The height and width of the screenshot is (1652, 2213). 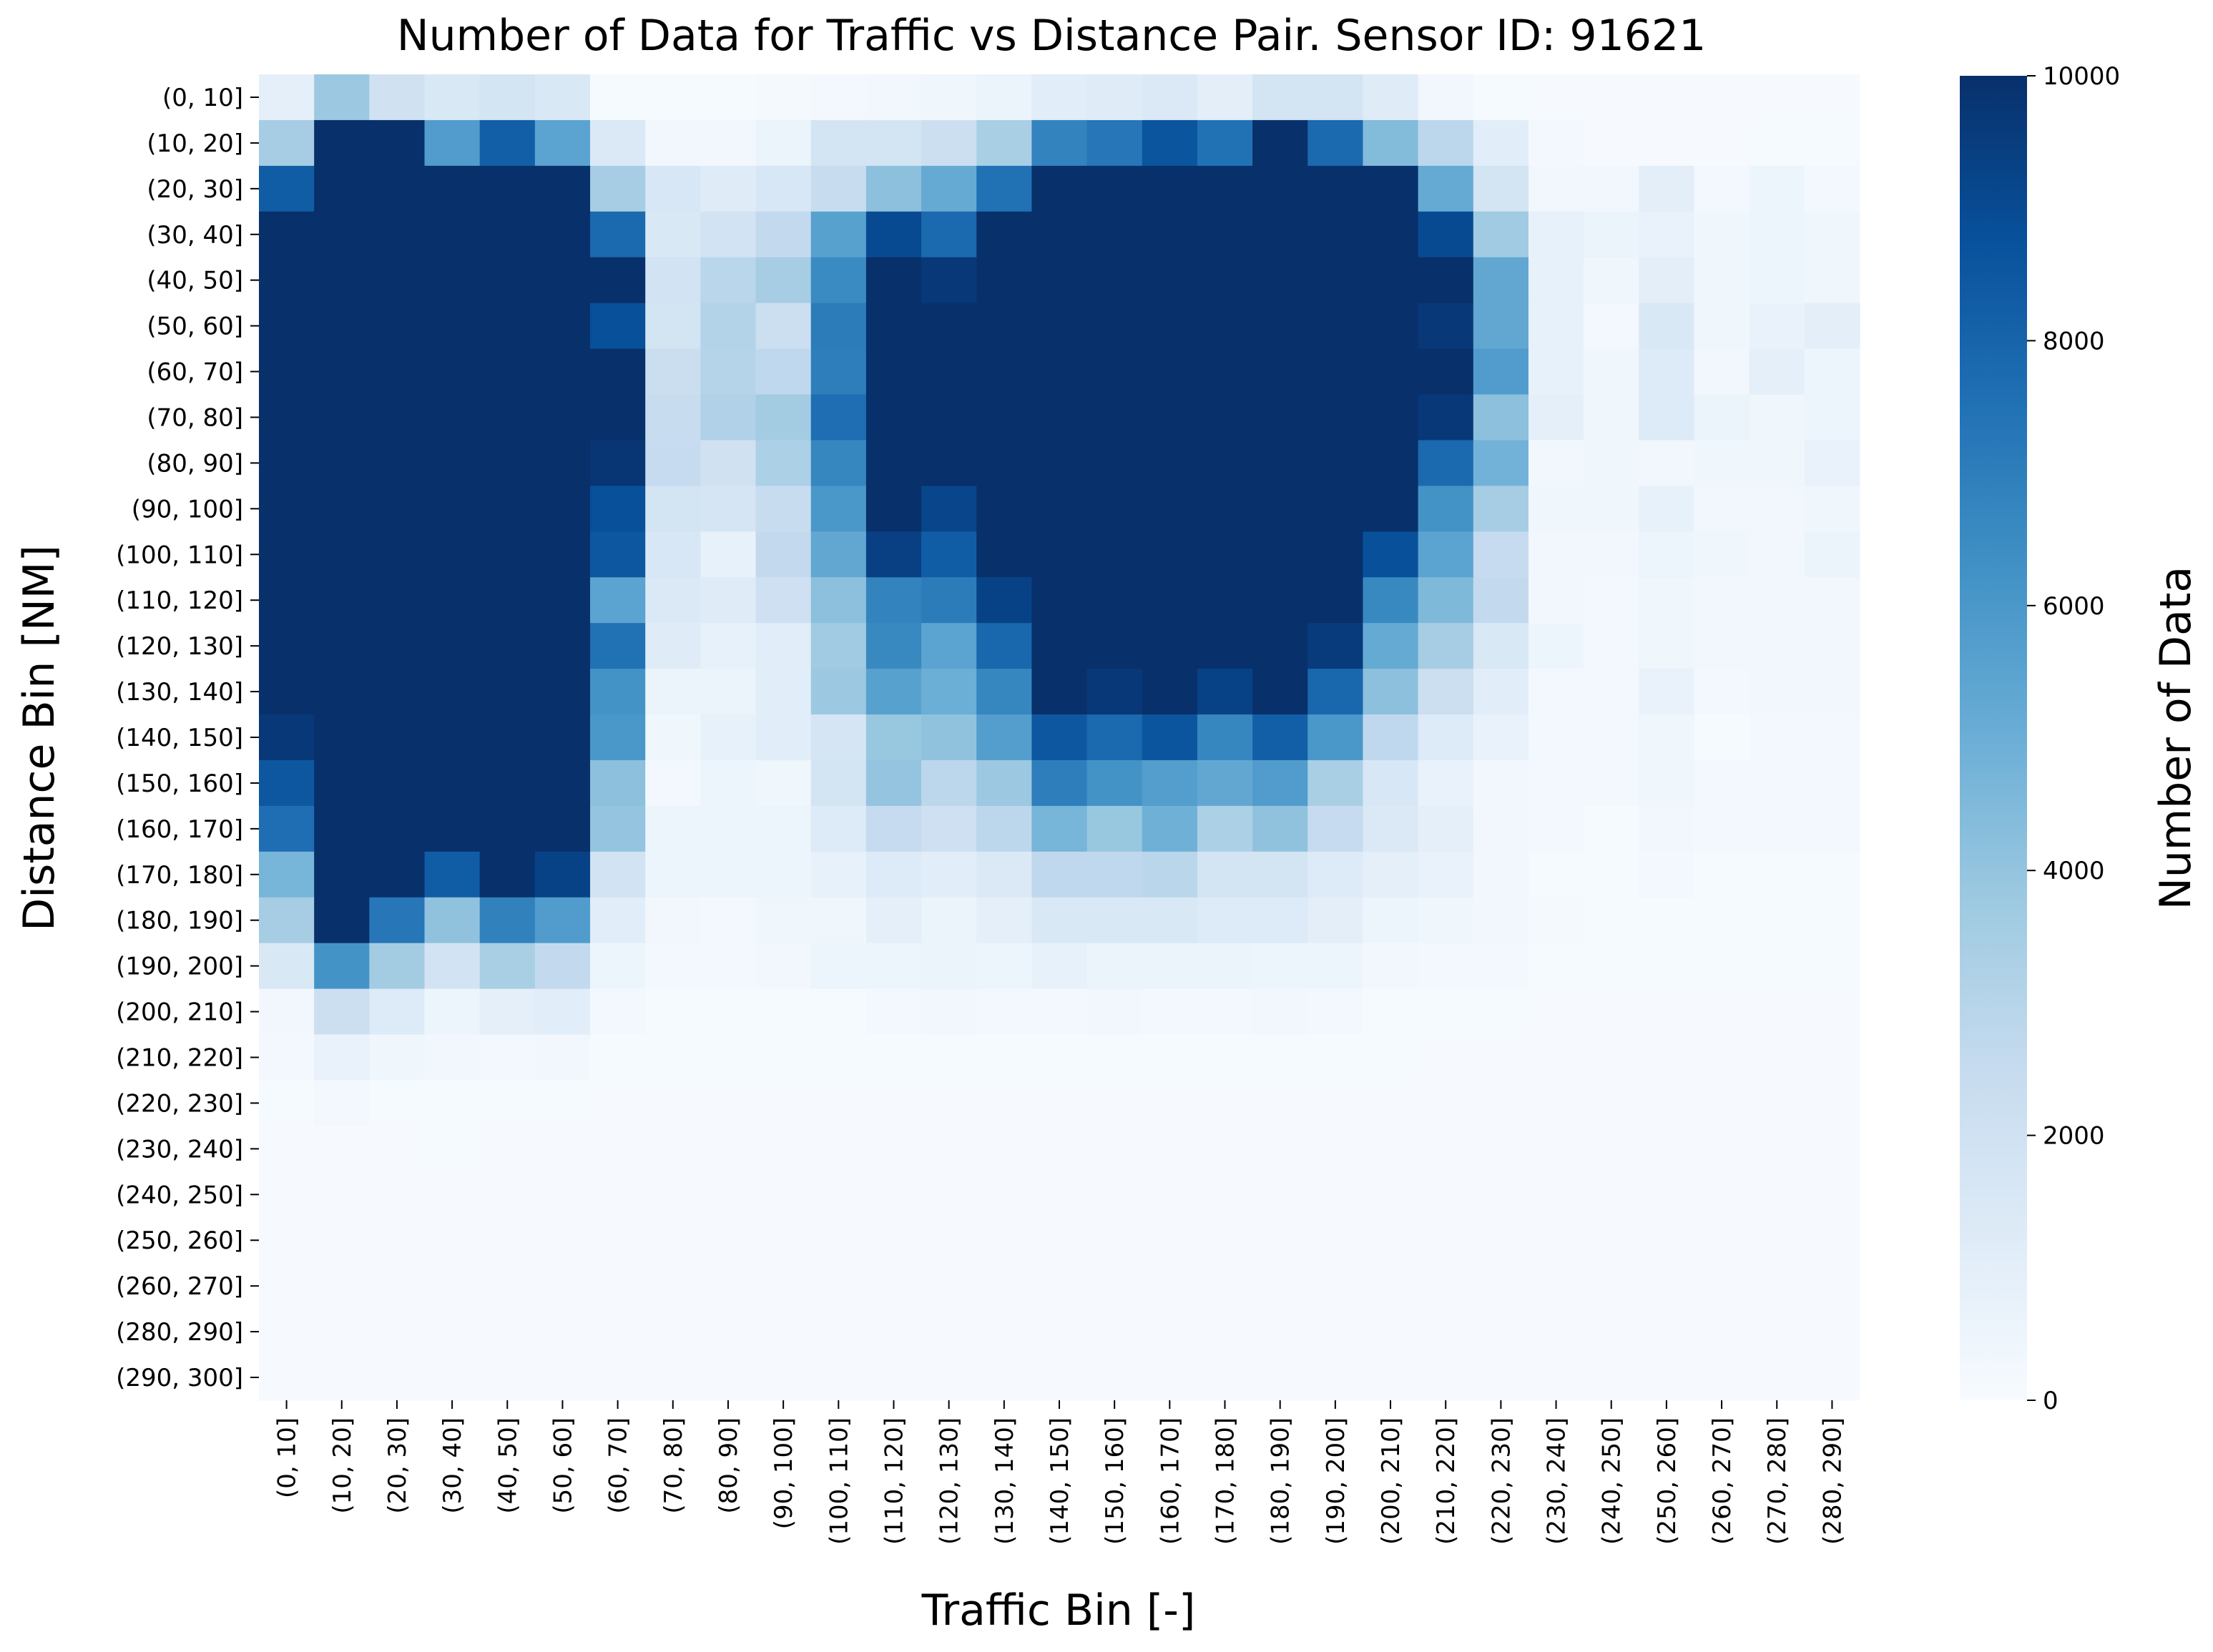 I want to click on x-tick-label: (180, 190], so click(x=1281, y=1481).